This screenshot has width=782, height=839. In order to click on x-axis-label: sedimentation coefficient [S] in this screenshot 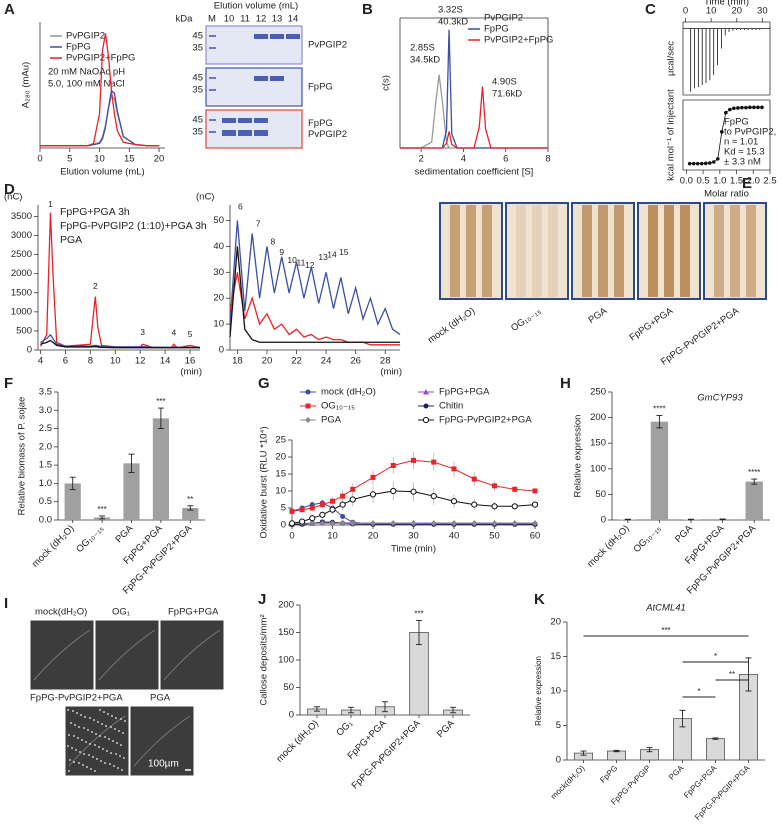, I will do `click(474, 172)`.